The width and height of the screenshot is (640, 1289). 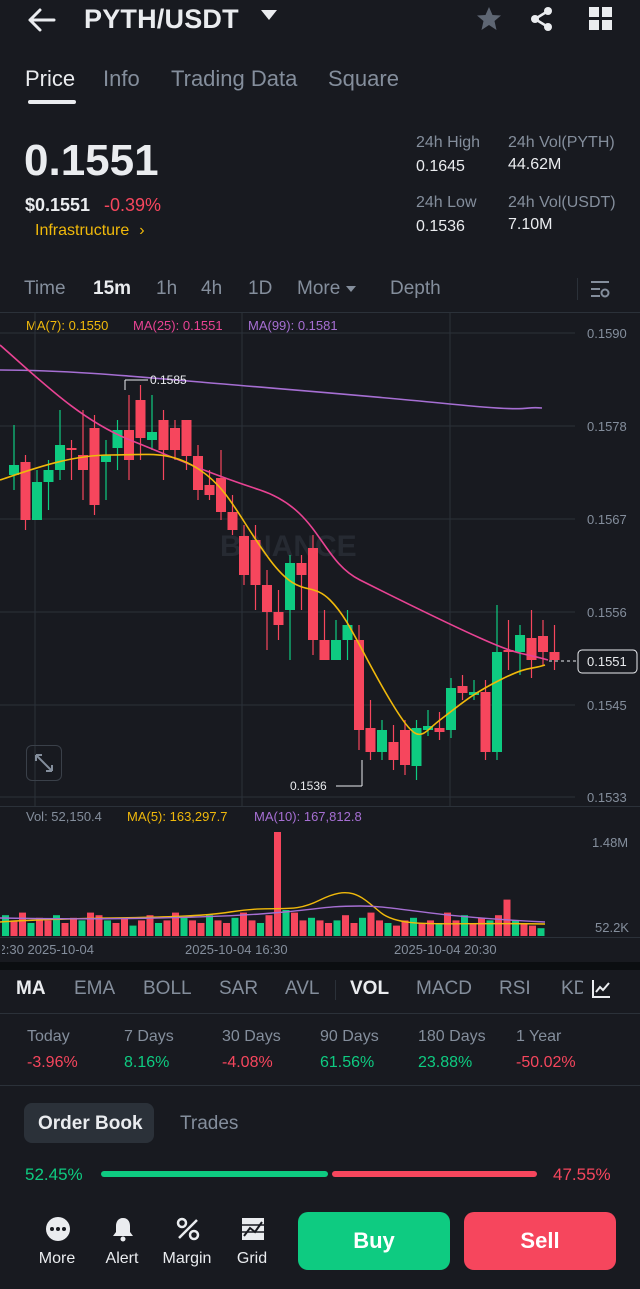 What do you see at coordinates (612, 927) in the screenshot?
I see `vol-tick: 52.2K` at bounding box center [612, 927].